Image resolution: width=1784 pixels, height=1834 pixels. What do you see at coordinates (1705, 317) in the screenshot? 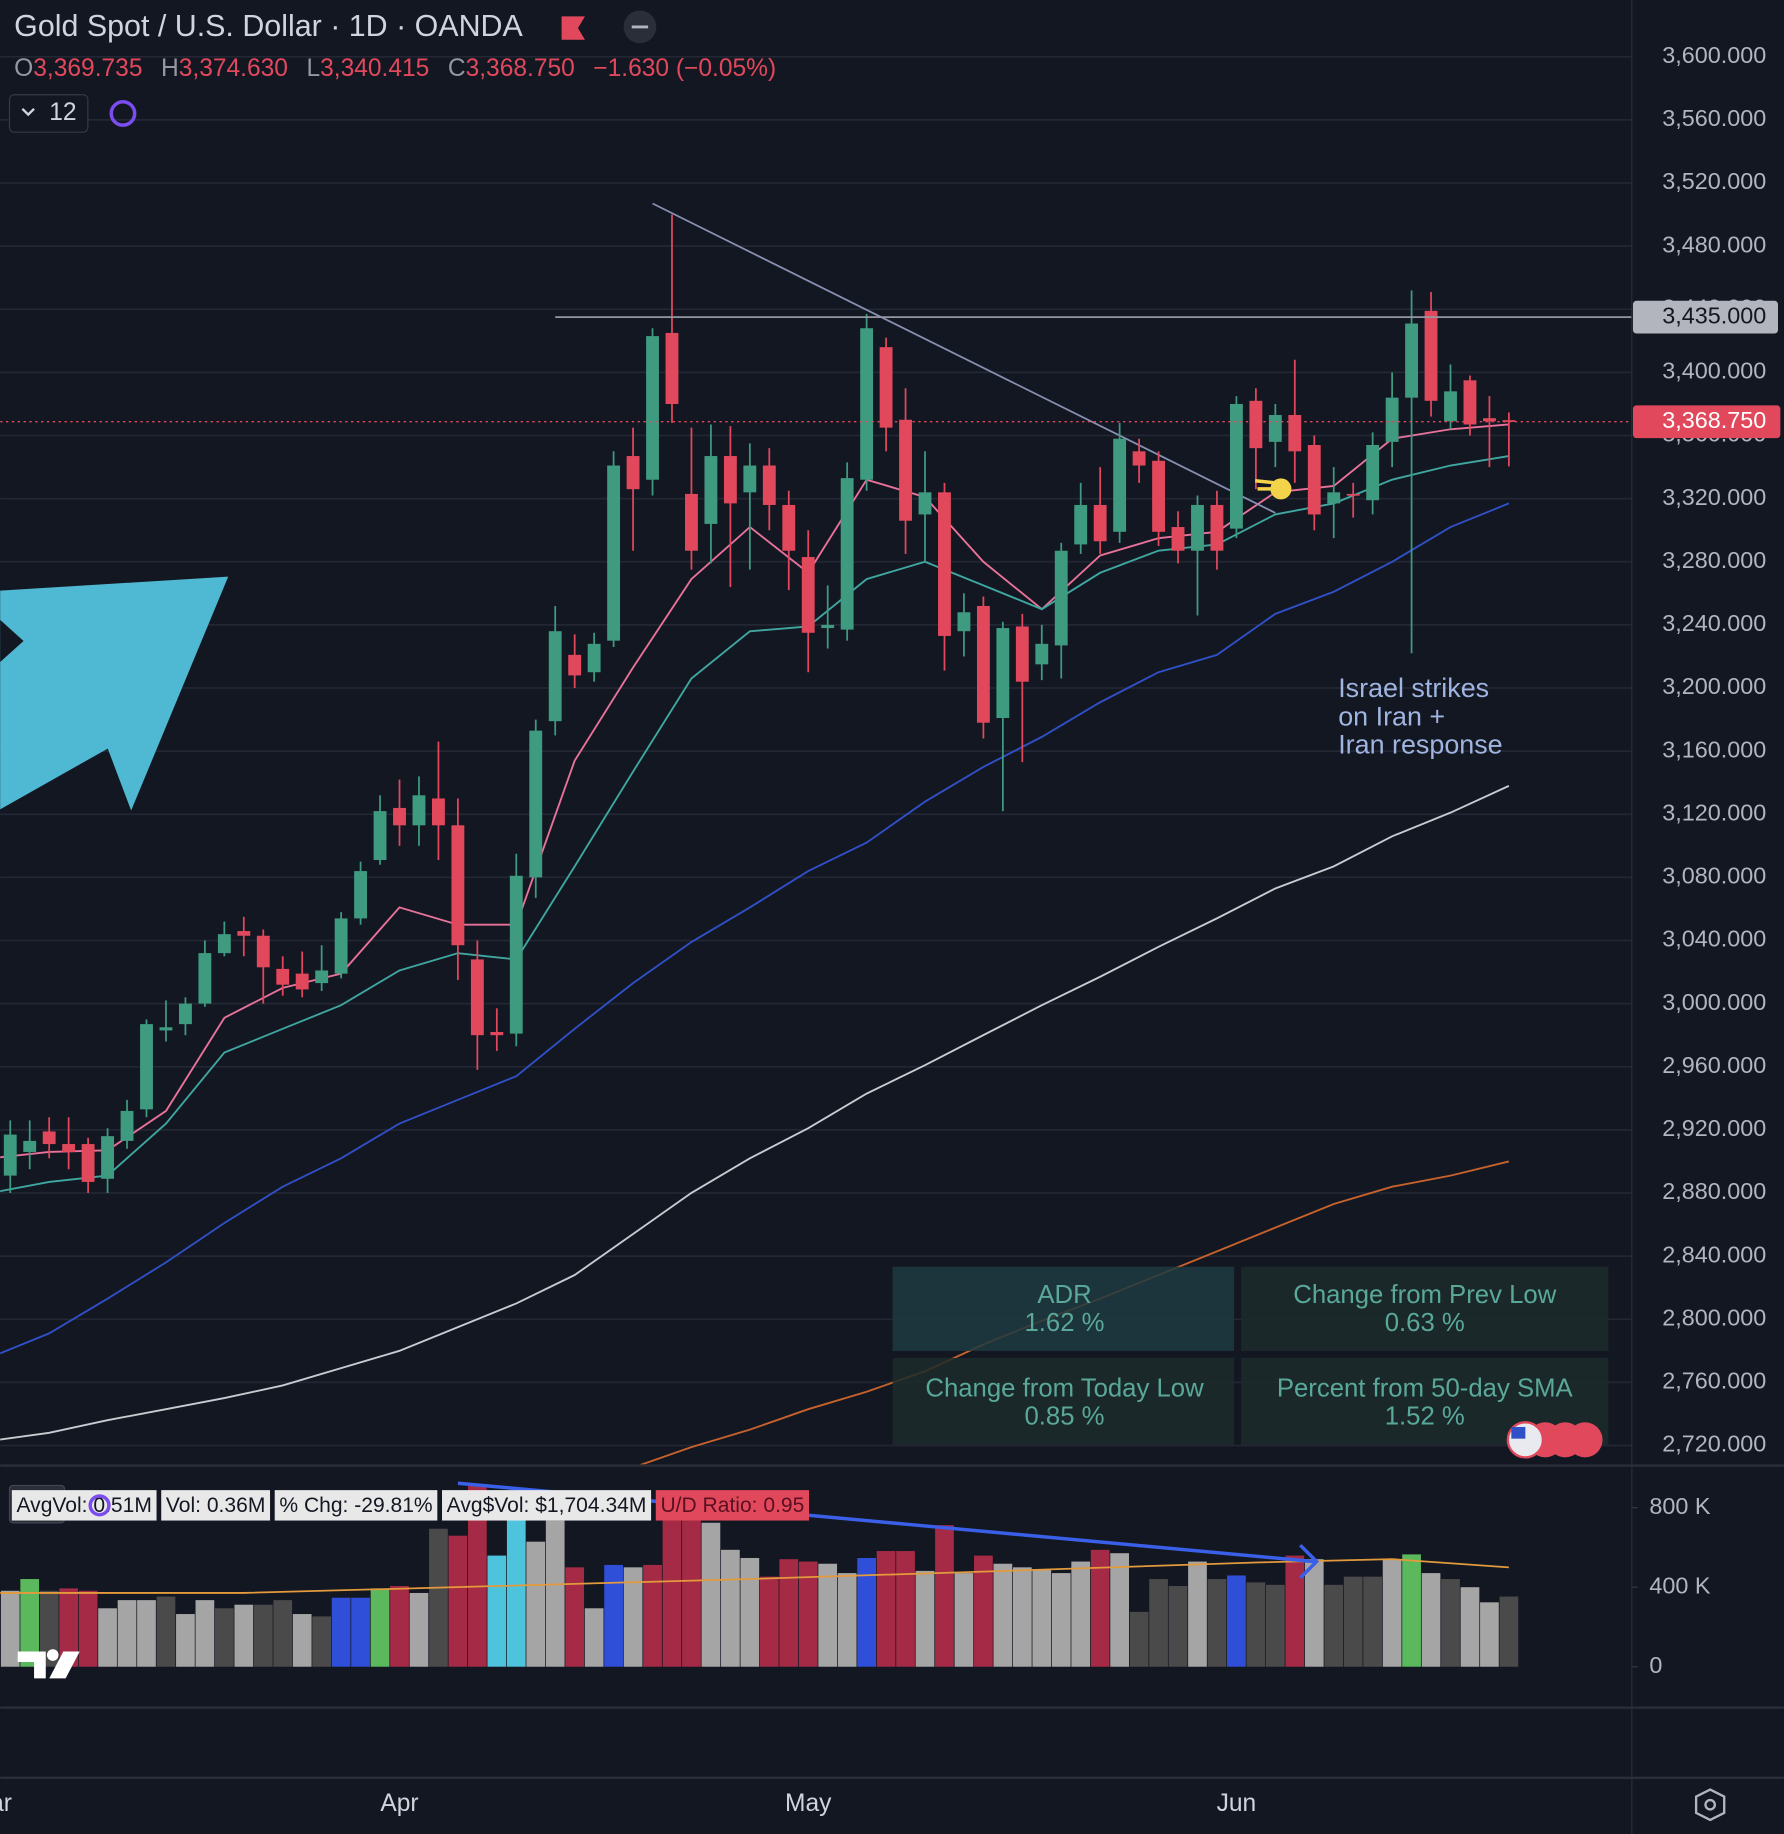
I see `level-badge` at bounding box center [1705, 317].